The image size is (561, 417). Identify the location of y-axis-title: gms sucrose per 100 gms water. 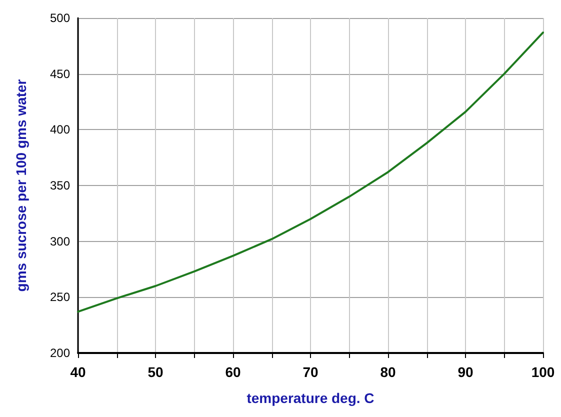
(21, 185).